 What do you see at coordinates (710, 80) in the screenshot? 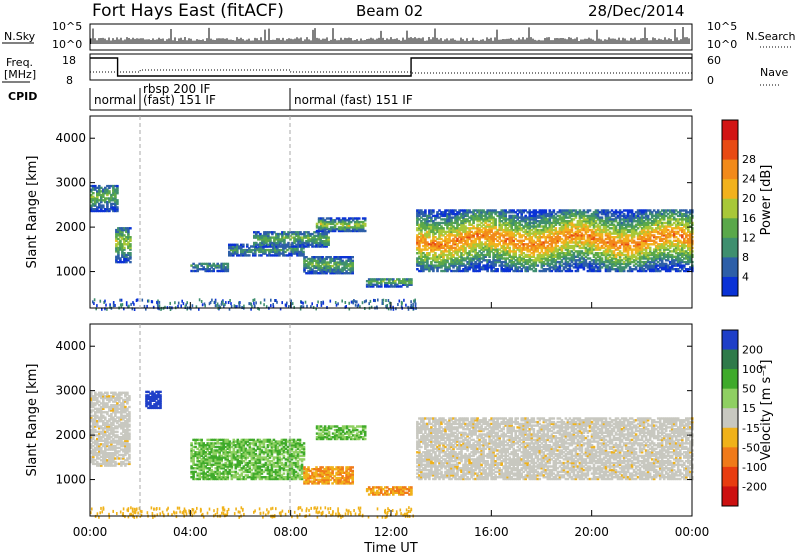
I see `nave-tick-low: 0` at bounding box center [710, 80].